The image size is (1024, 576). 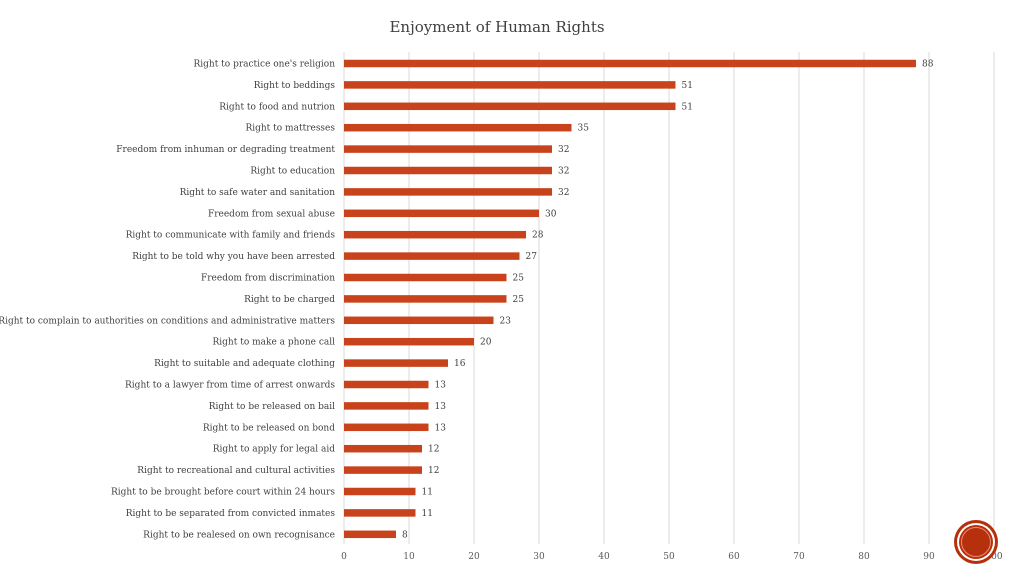 What do you see at coordinates (268, 279) in the screenshot?
I see `category-label: Freedom from discrimination` at bounding box center [268, 279].